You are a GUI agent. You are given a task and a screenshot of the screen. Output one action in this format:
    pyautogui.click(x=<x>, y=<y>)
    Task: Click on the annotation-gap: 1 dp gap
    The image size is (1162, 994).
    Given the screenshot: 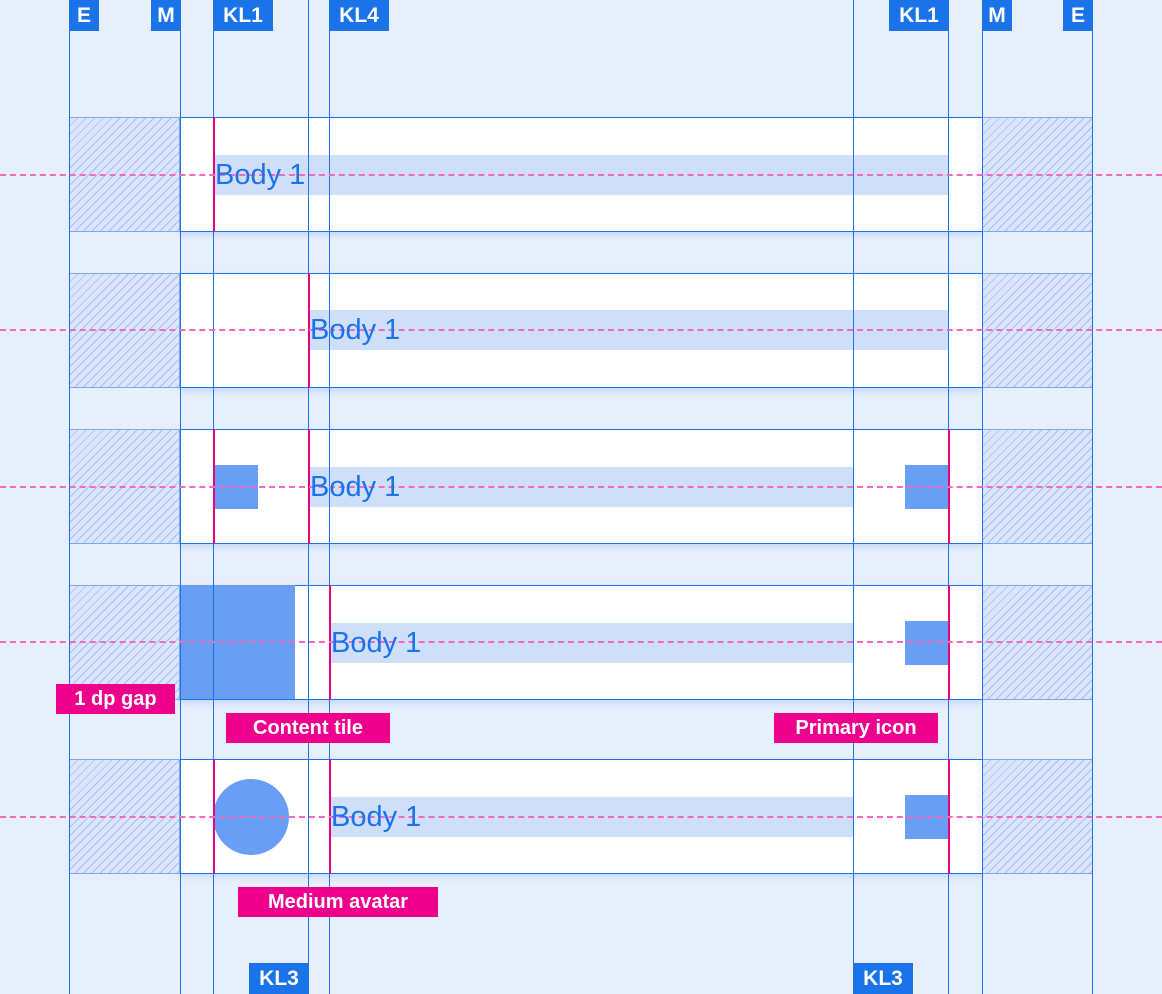 What is the action you would take?
    pyautogui.click(x=115, y=699)
    